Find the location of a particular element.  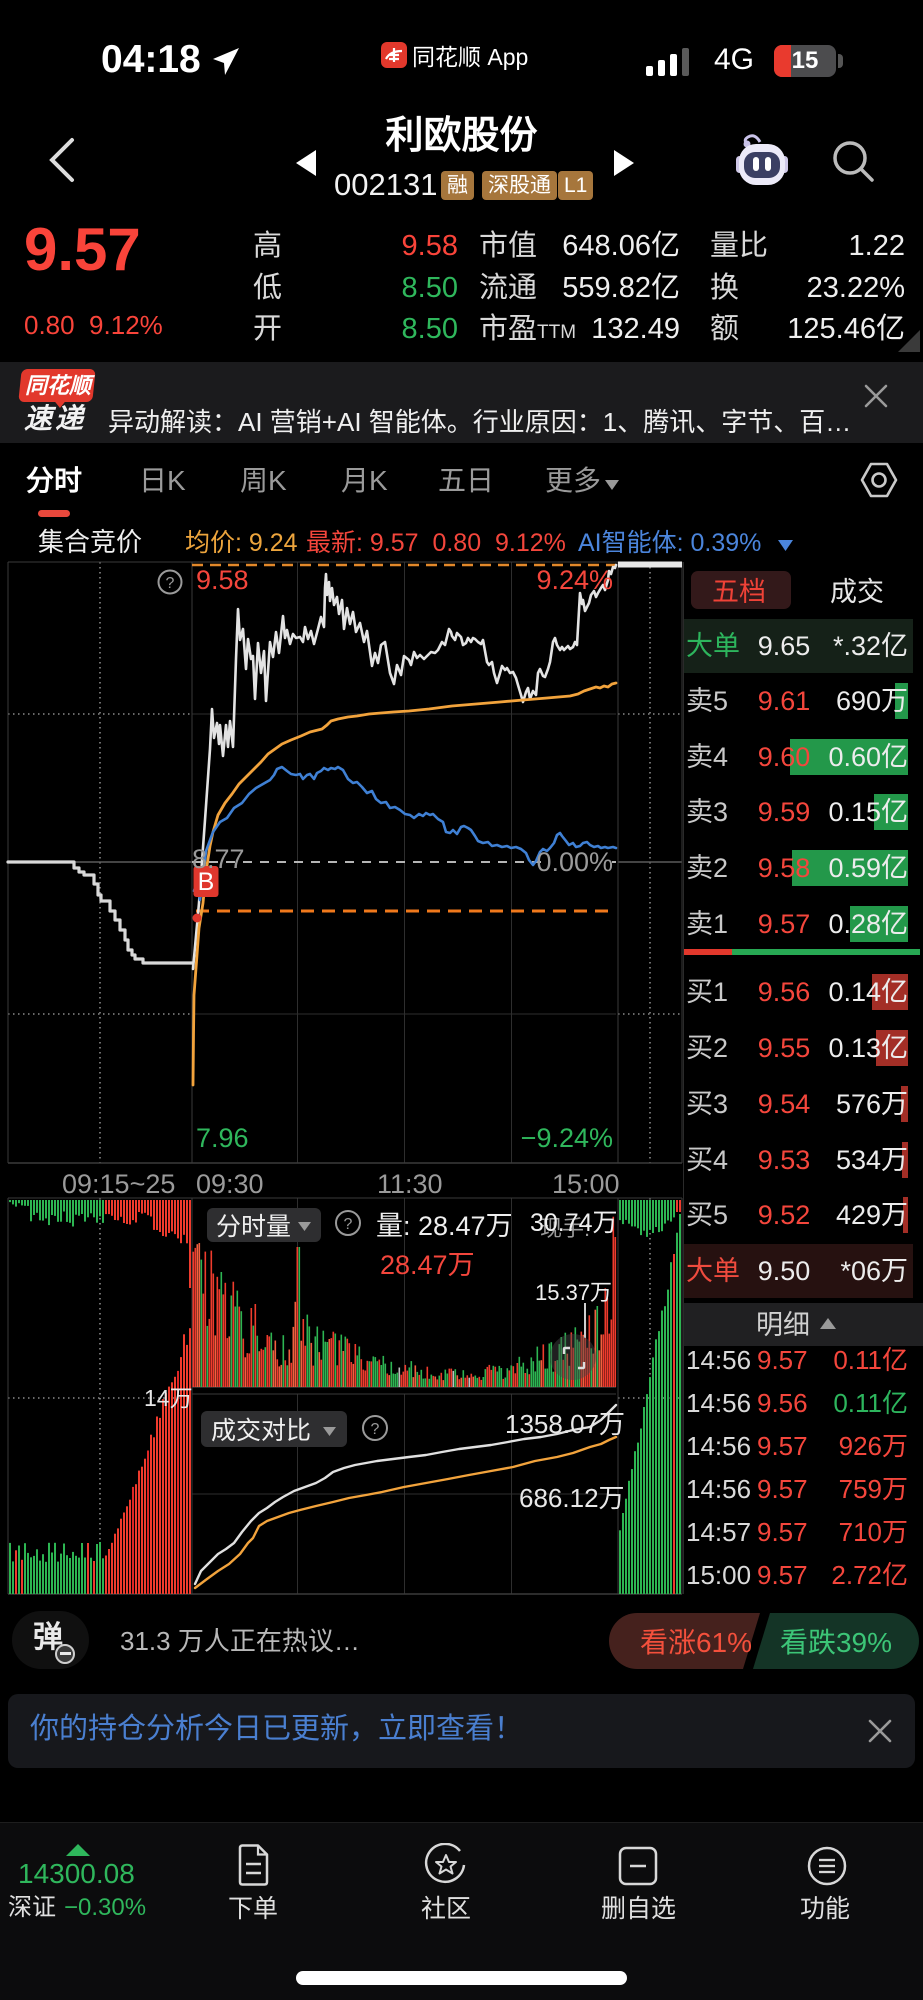

svg-text: 看跌39% is located at coordinates (836, 1642).